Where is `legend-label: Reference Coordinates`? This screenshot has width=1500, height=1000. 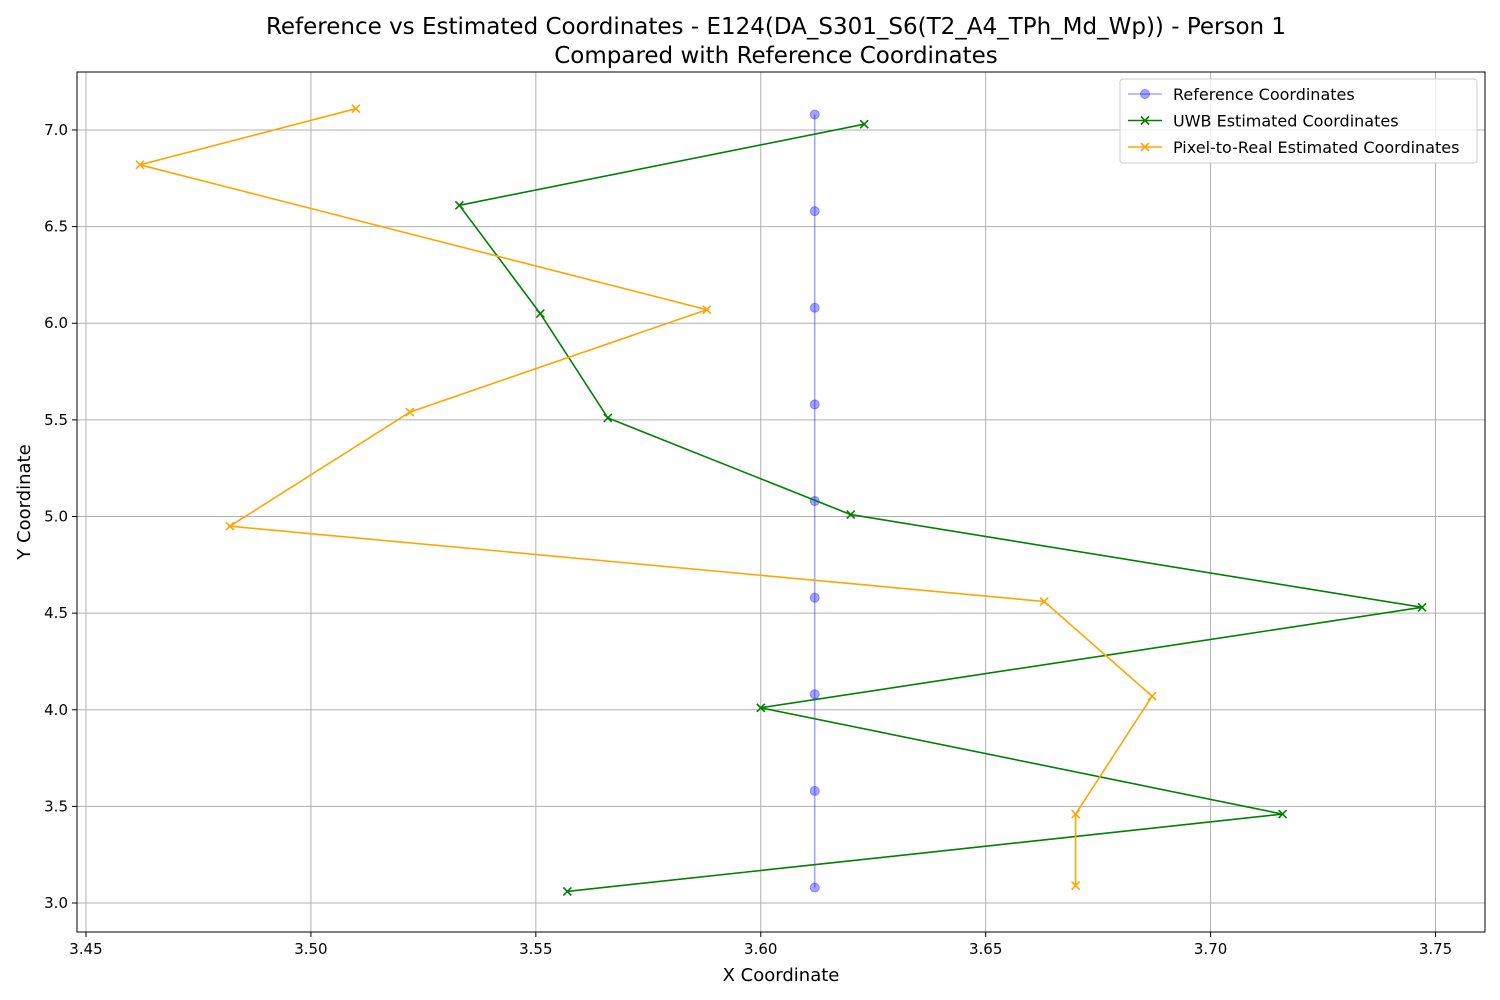 legend-label: Reference Coordinates is located at coordinates (1264, 94).